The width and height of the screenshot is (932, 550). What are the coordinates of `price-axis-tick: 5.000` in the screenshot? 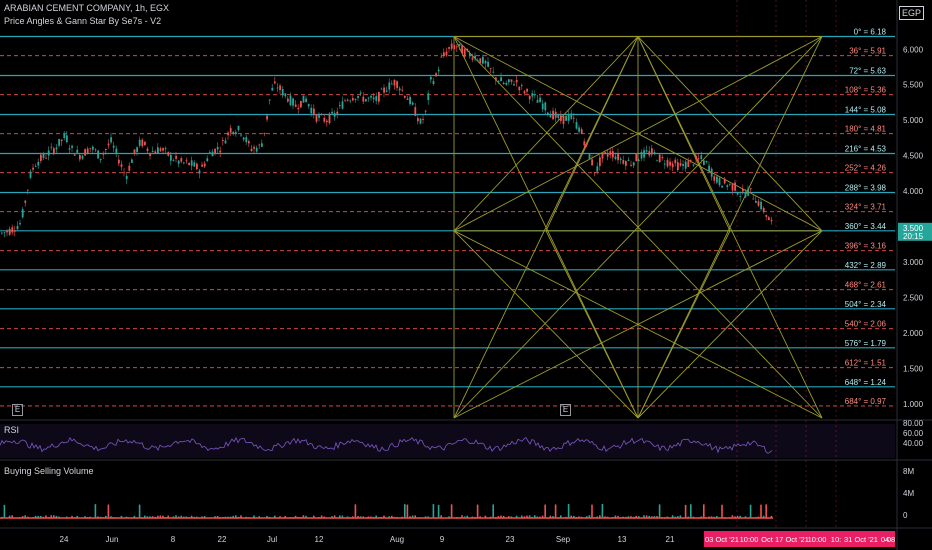 It's located at (913, 120).